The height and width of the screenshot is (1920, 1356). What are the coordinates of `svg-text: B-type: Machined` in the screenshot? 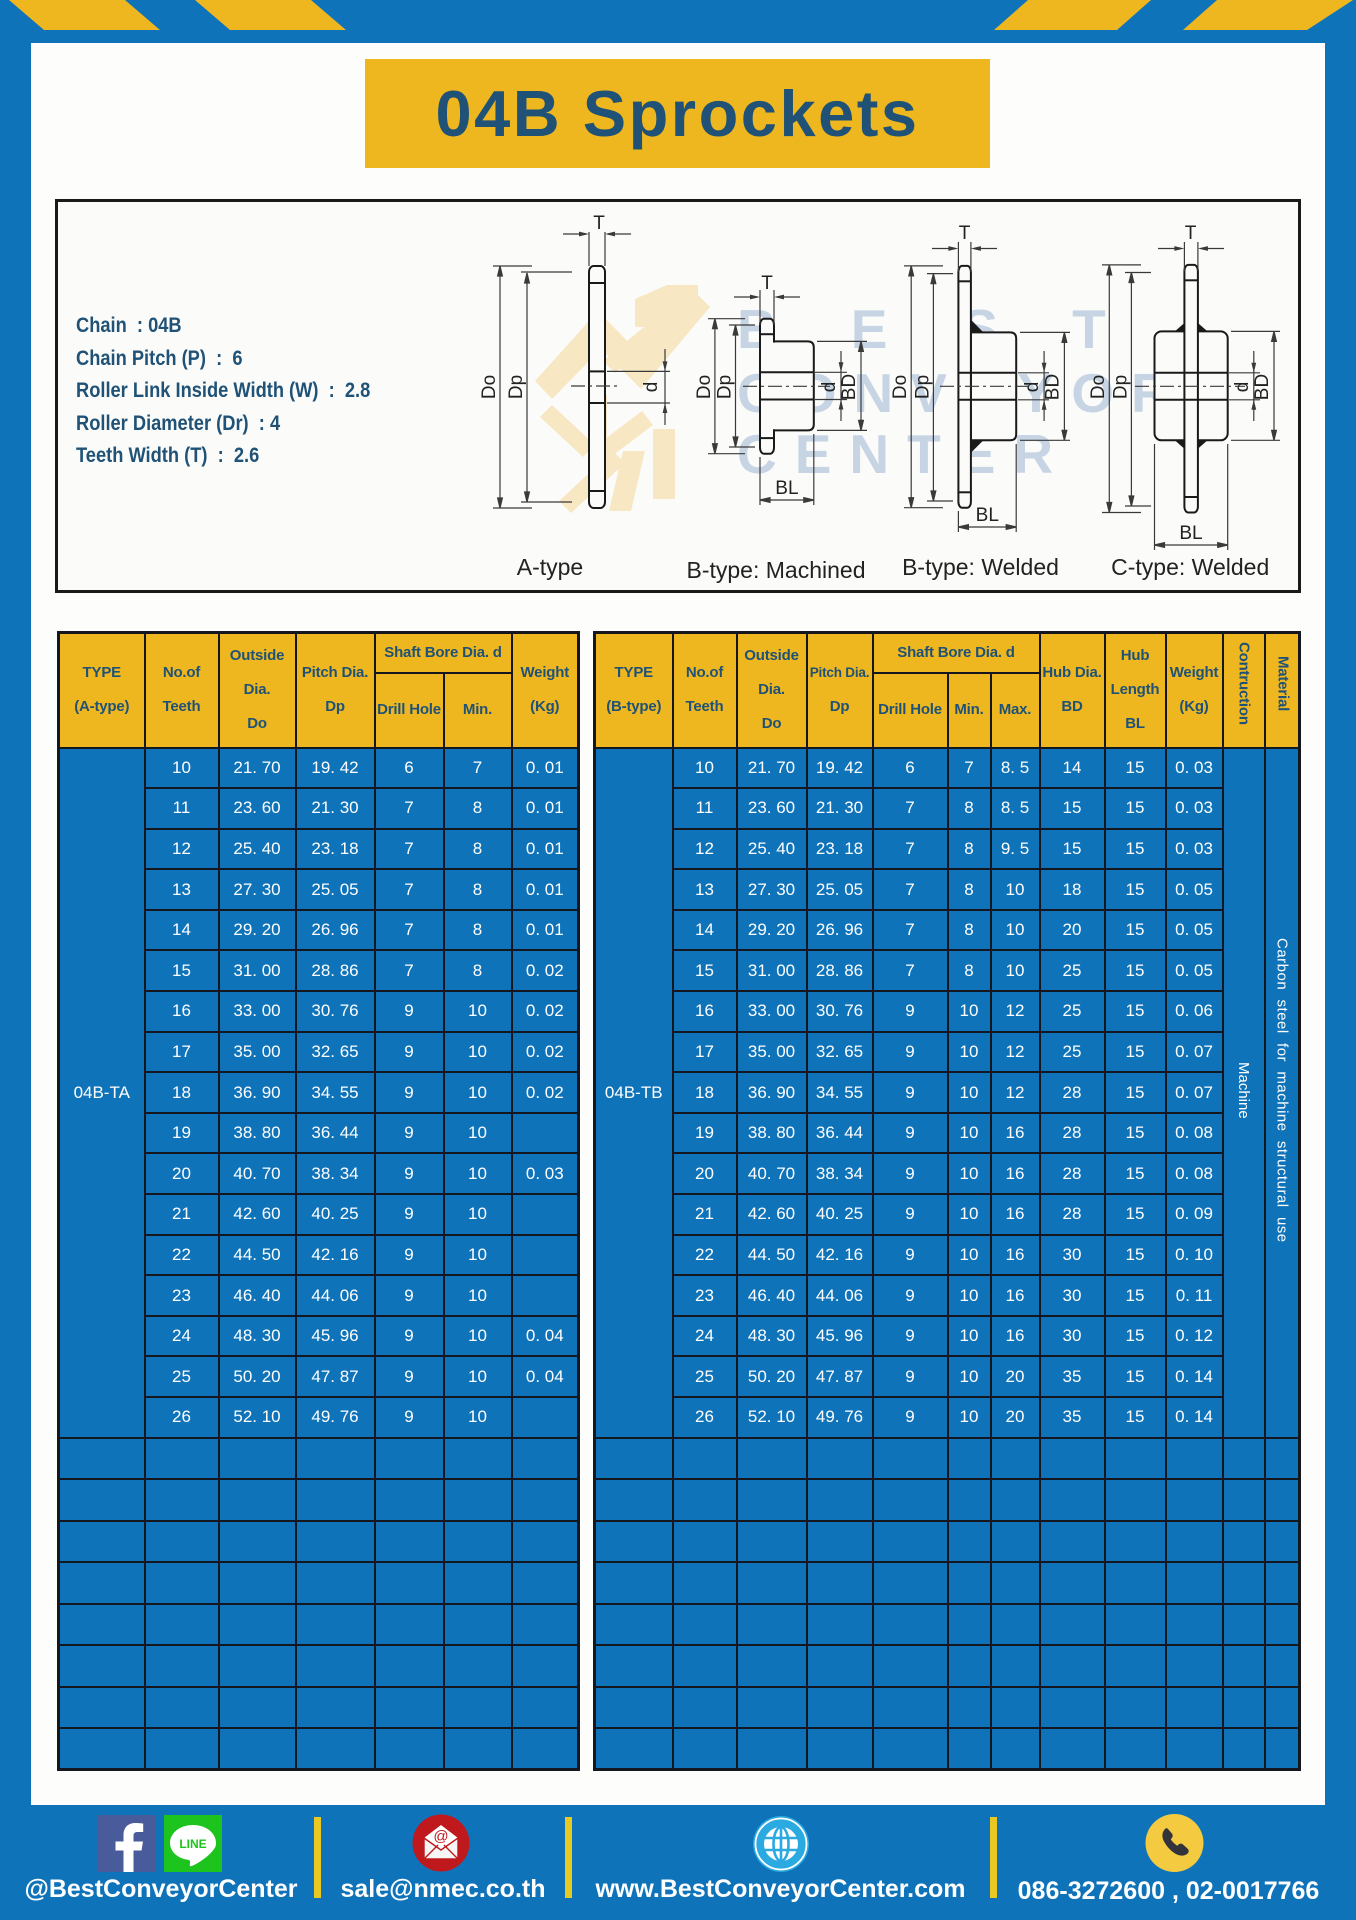 It's located at (776, 570).